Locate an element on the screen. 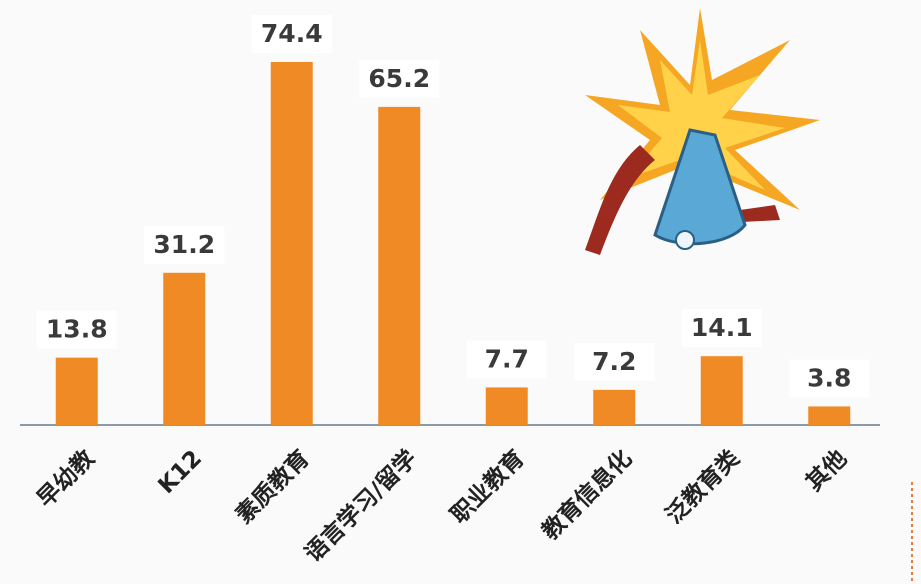  value-label: 31.2 is located at coordinates (184, 244).